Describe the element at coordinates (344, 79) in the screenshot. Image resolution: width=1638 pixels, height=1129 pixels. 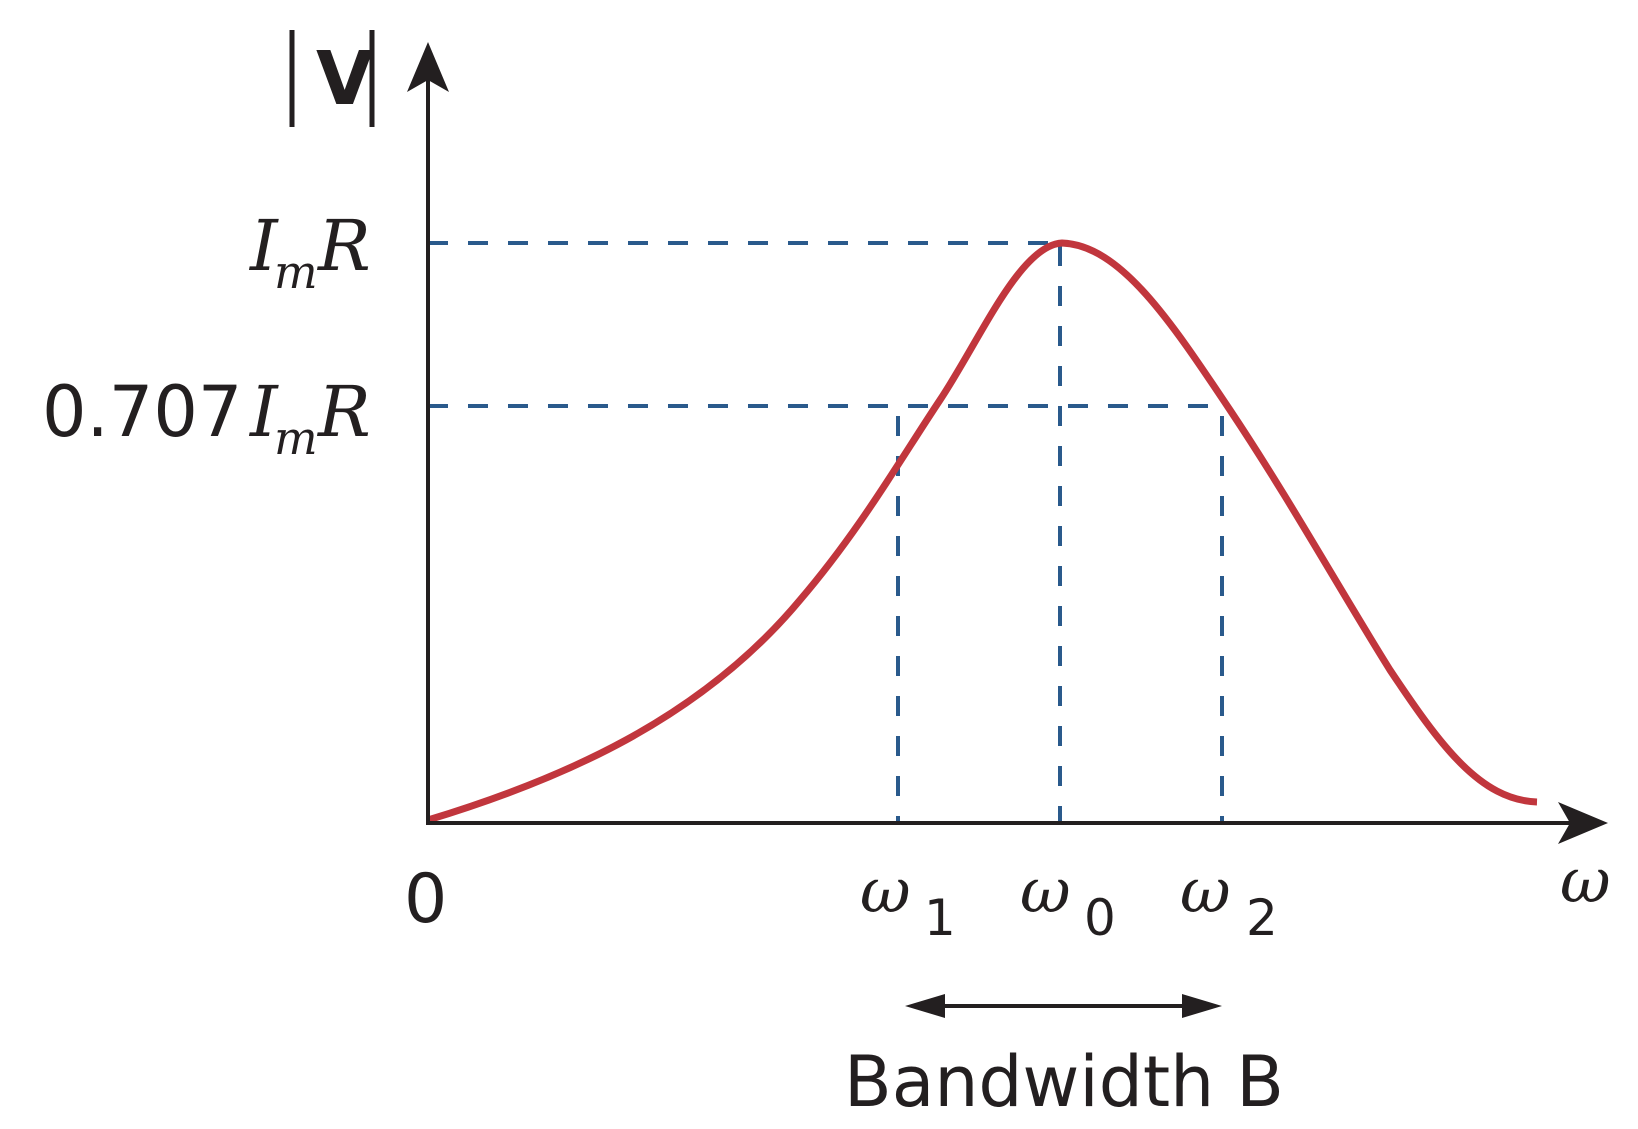
I see `y-axis-label-text: V` at that location.